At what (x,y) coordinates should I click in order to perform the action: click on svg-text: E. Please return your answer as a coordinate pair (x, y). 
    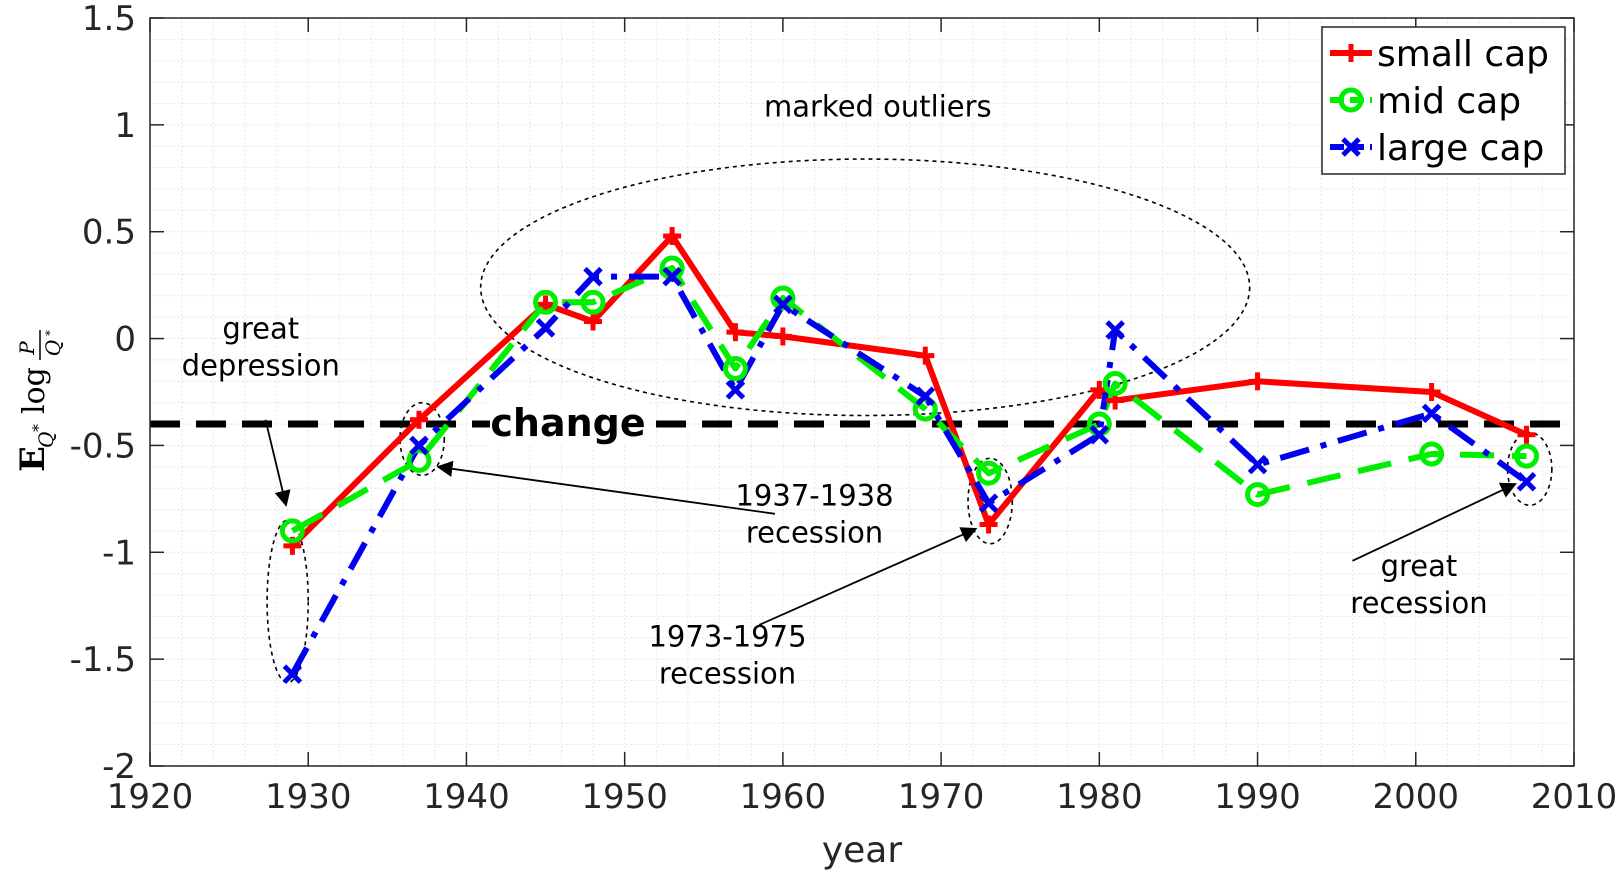
    Looking at the image, I should click on (33, 459).